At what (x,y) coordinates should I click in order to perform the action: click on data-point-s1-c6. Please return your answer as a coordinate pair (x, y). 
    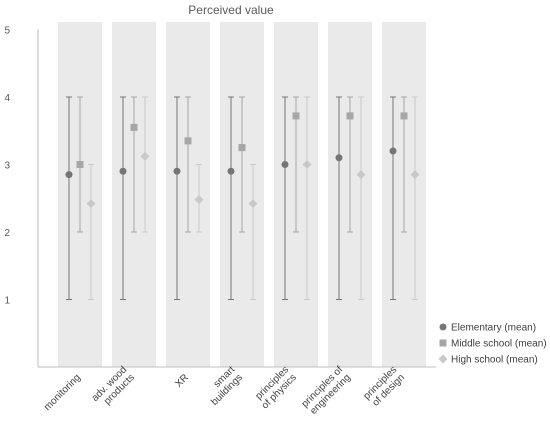
    Looking at the image, I should click on (339, 158).